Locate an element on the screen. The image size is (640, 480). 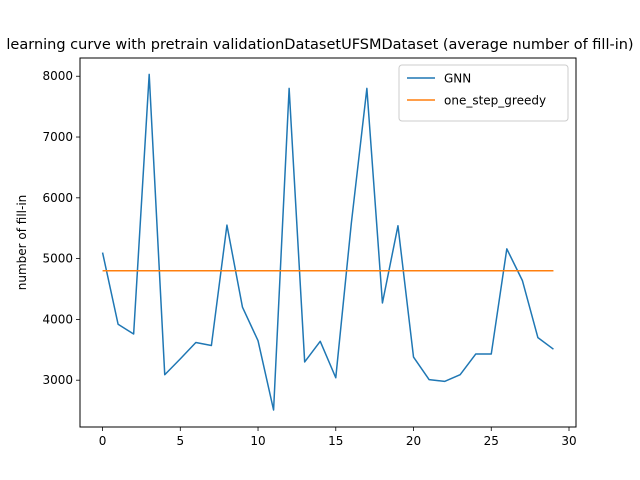
y-tick-label: 4000 is located at coordinates (57, 319).